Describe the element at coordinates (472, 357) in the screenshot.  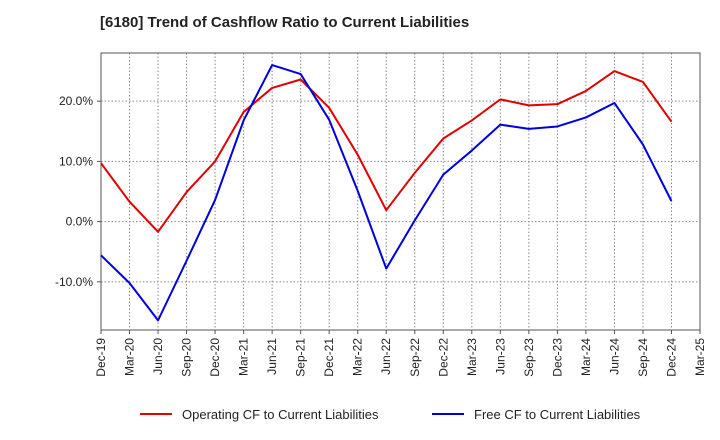
I see `x-tick-label: Mar-23` at that location.